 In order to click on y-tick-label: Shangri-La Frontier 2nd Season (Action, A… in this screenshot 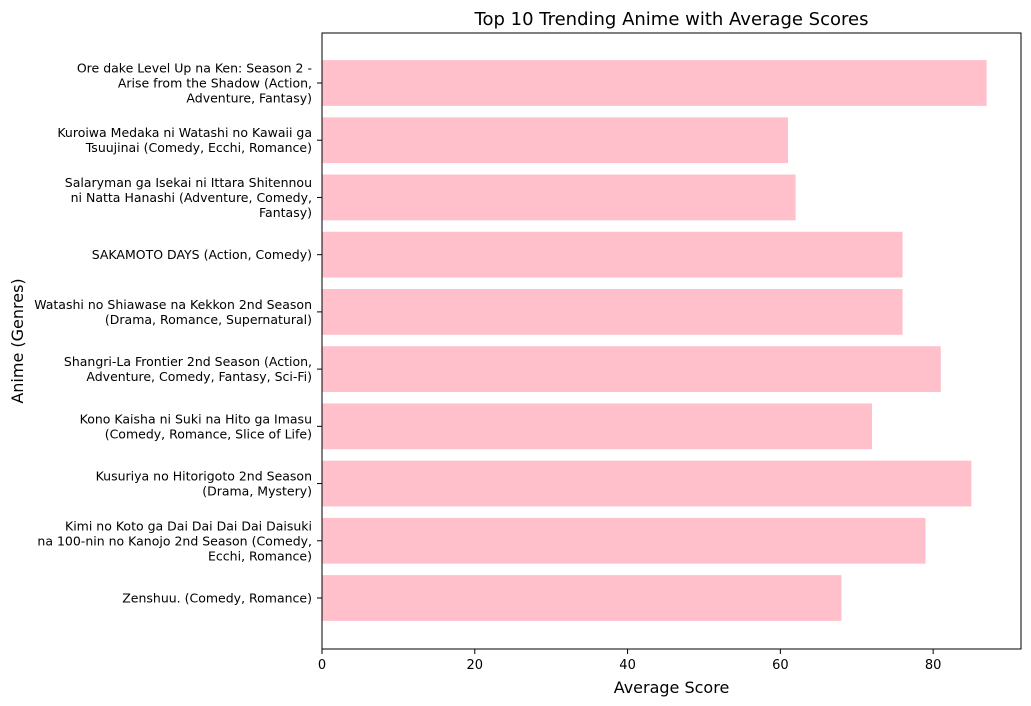, I will do `click(188, 369)`.